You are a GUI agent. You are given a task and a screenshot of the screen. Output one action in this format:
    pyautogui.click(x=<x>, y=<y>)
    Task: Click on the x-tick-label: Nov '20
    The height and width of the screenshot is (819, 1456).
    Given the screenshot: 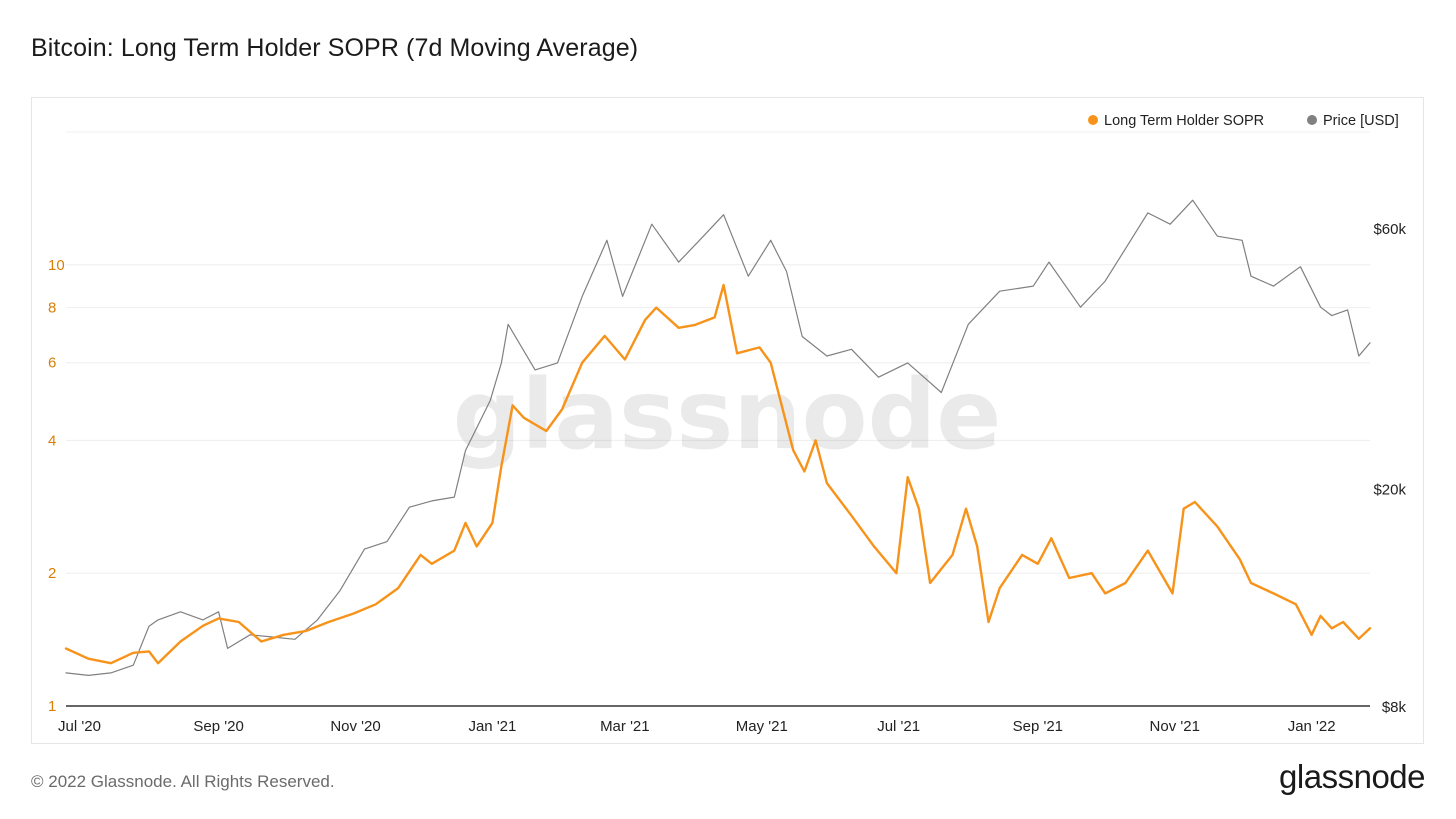 What is the action you would take?
    pyautogui.click(x=355, y=726)
    